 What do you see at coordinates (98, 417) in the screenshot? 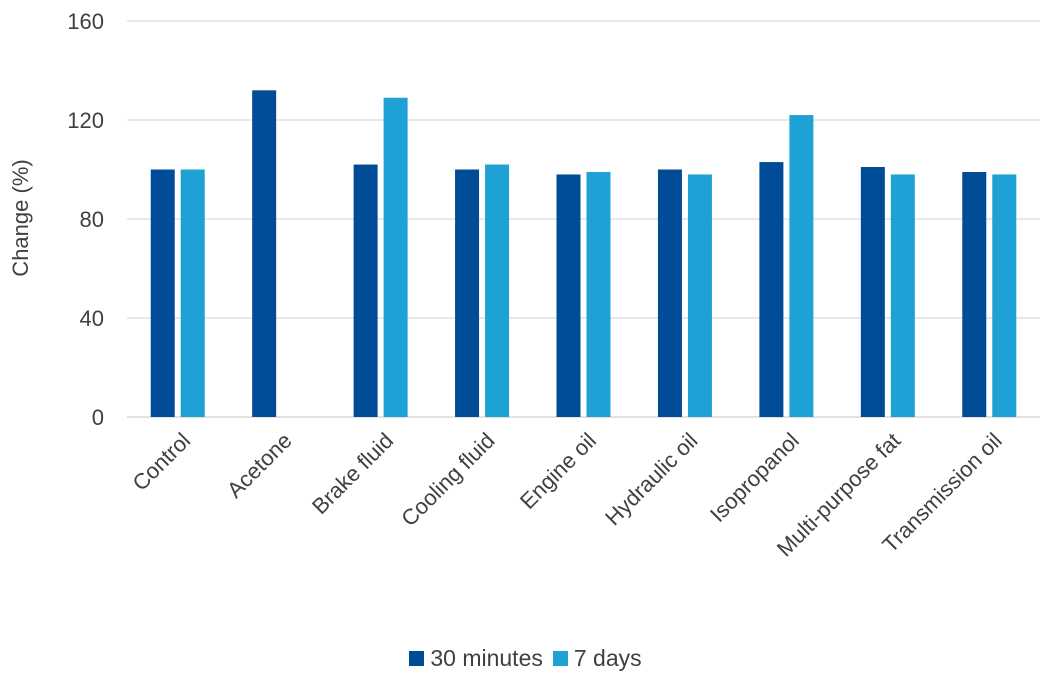
I see `y-tick-label: 0` at bounding box center [98, 417].